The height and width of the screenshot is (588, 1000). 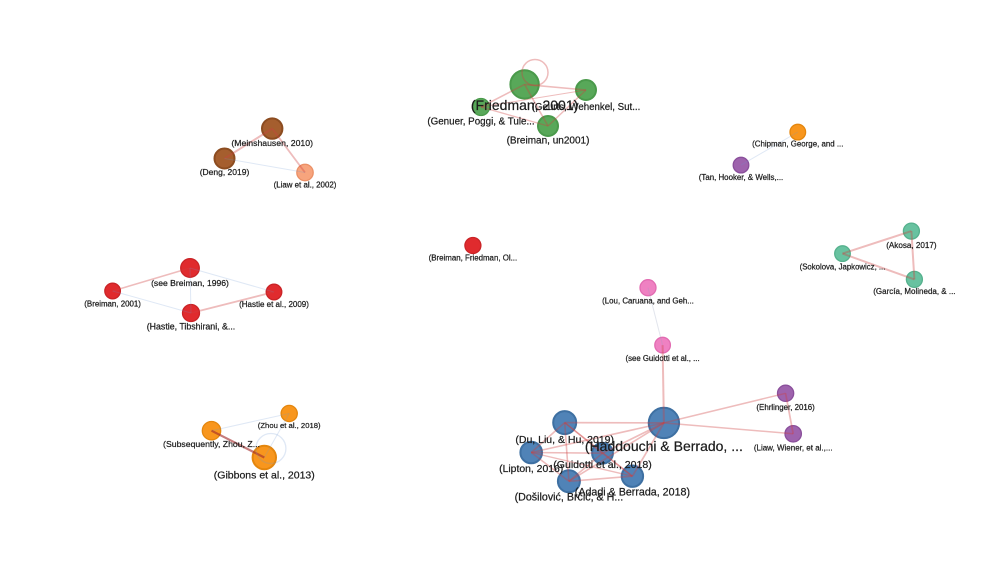 What do you see at coordinates (272, 143) in the screenshot?
I see `svg-text: (Meinshausen, 2010)` at bounding box center [272, 143].